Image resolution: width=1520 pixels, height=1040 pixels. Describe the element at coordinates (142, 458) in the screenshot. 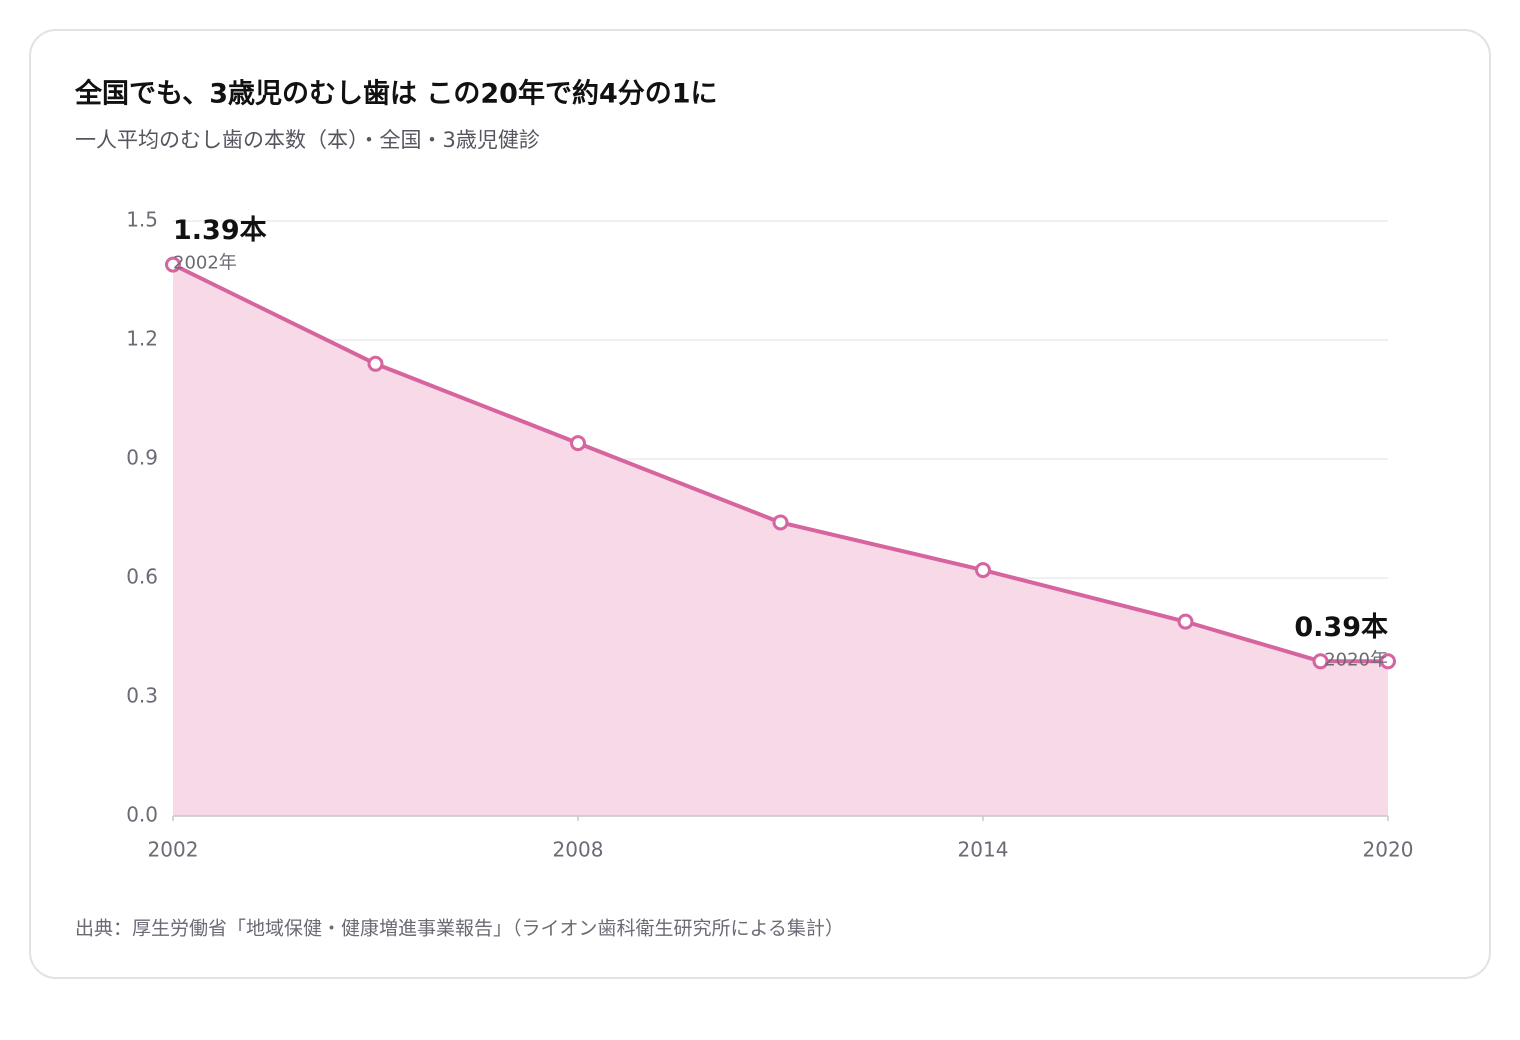

I see `y-tick-label: 0.9` at that location.